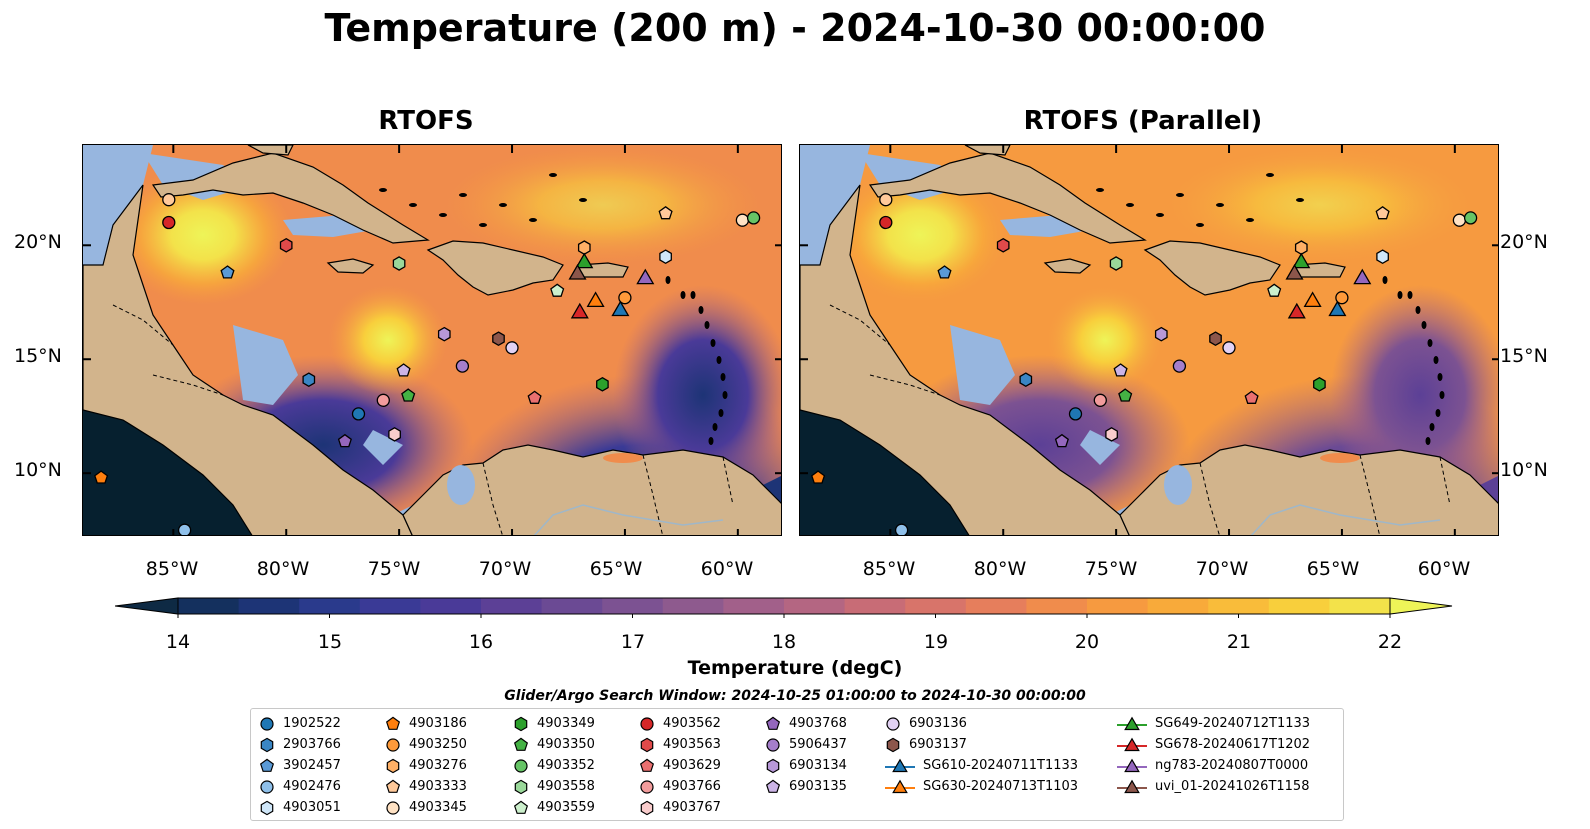  I want to click on legend-column: 4903186 4903250 4903276 4903333 4903345, so click(426, 765).